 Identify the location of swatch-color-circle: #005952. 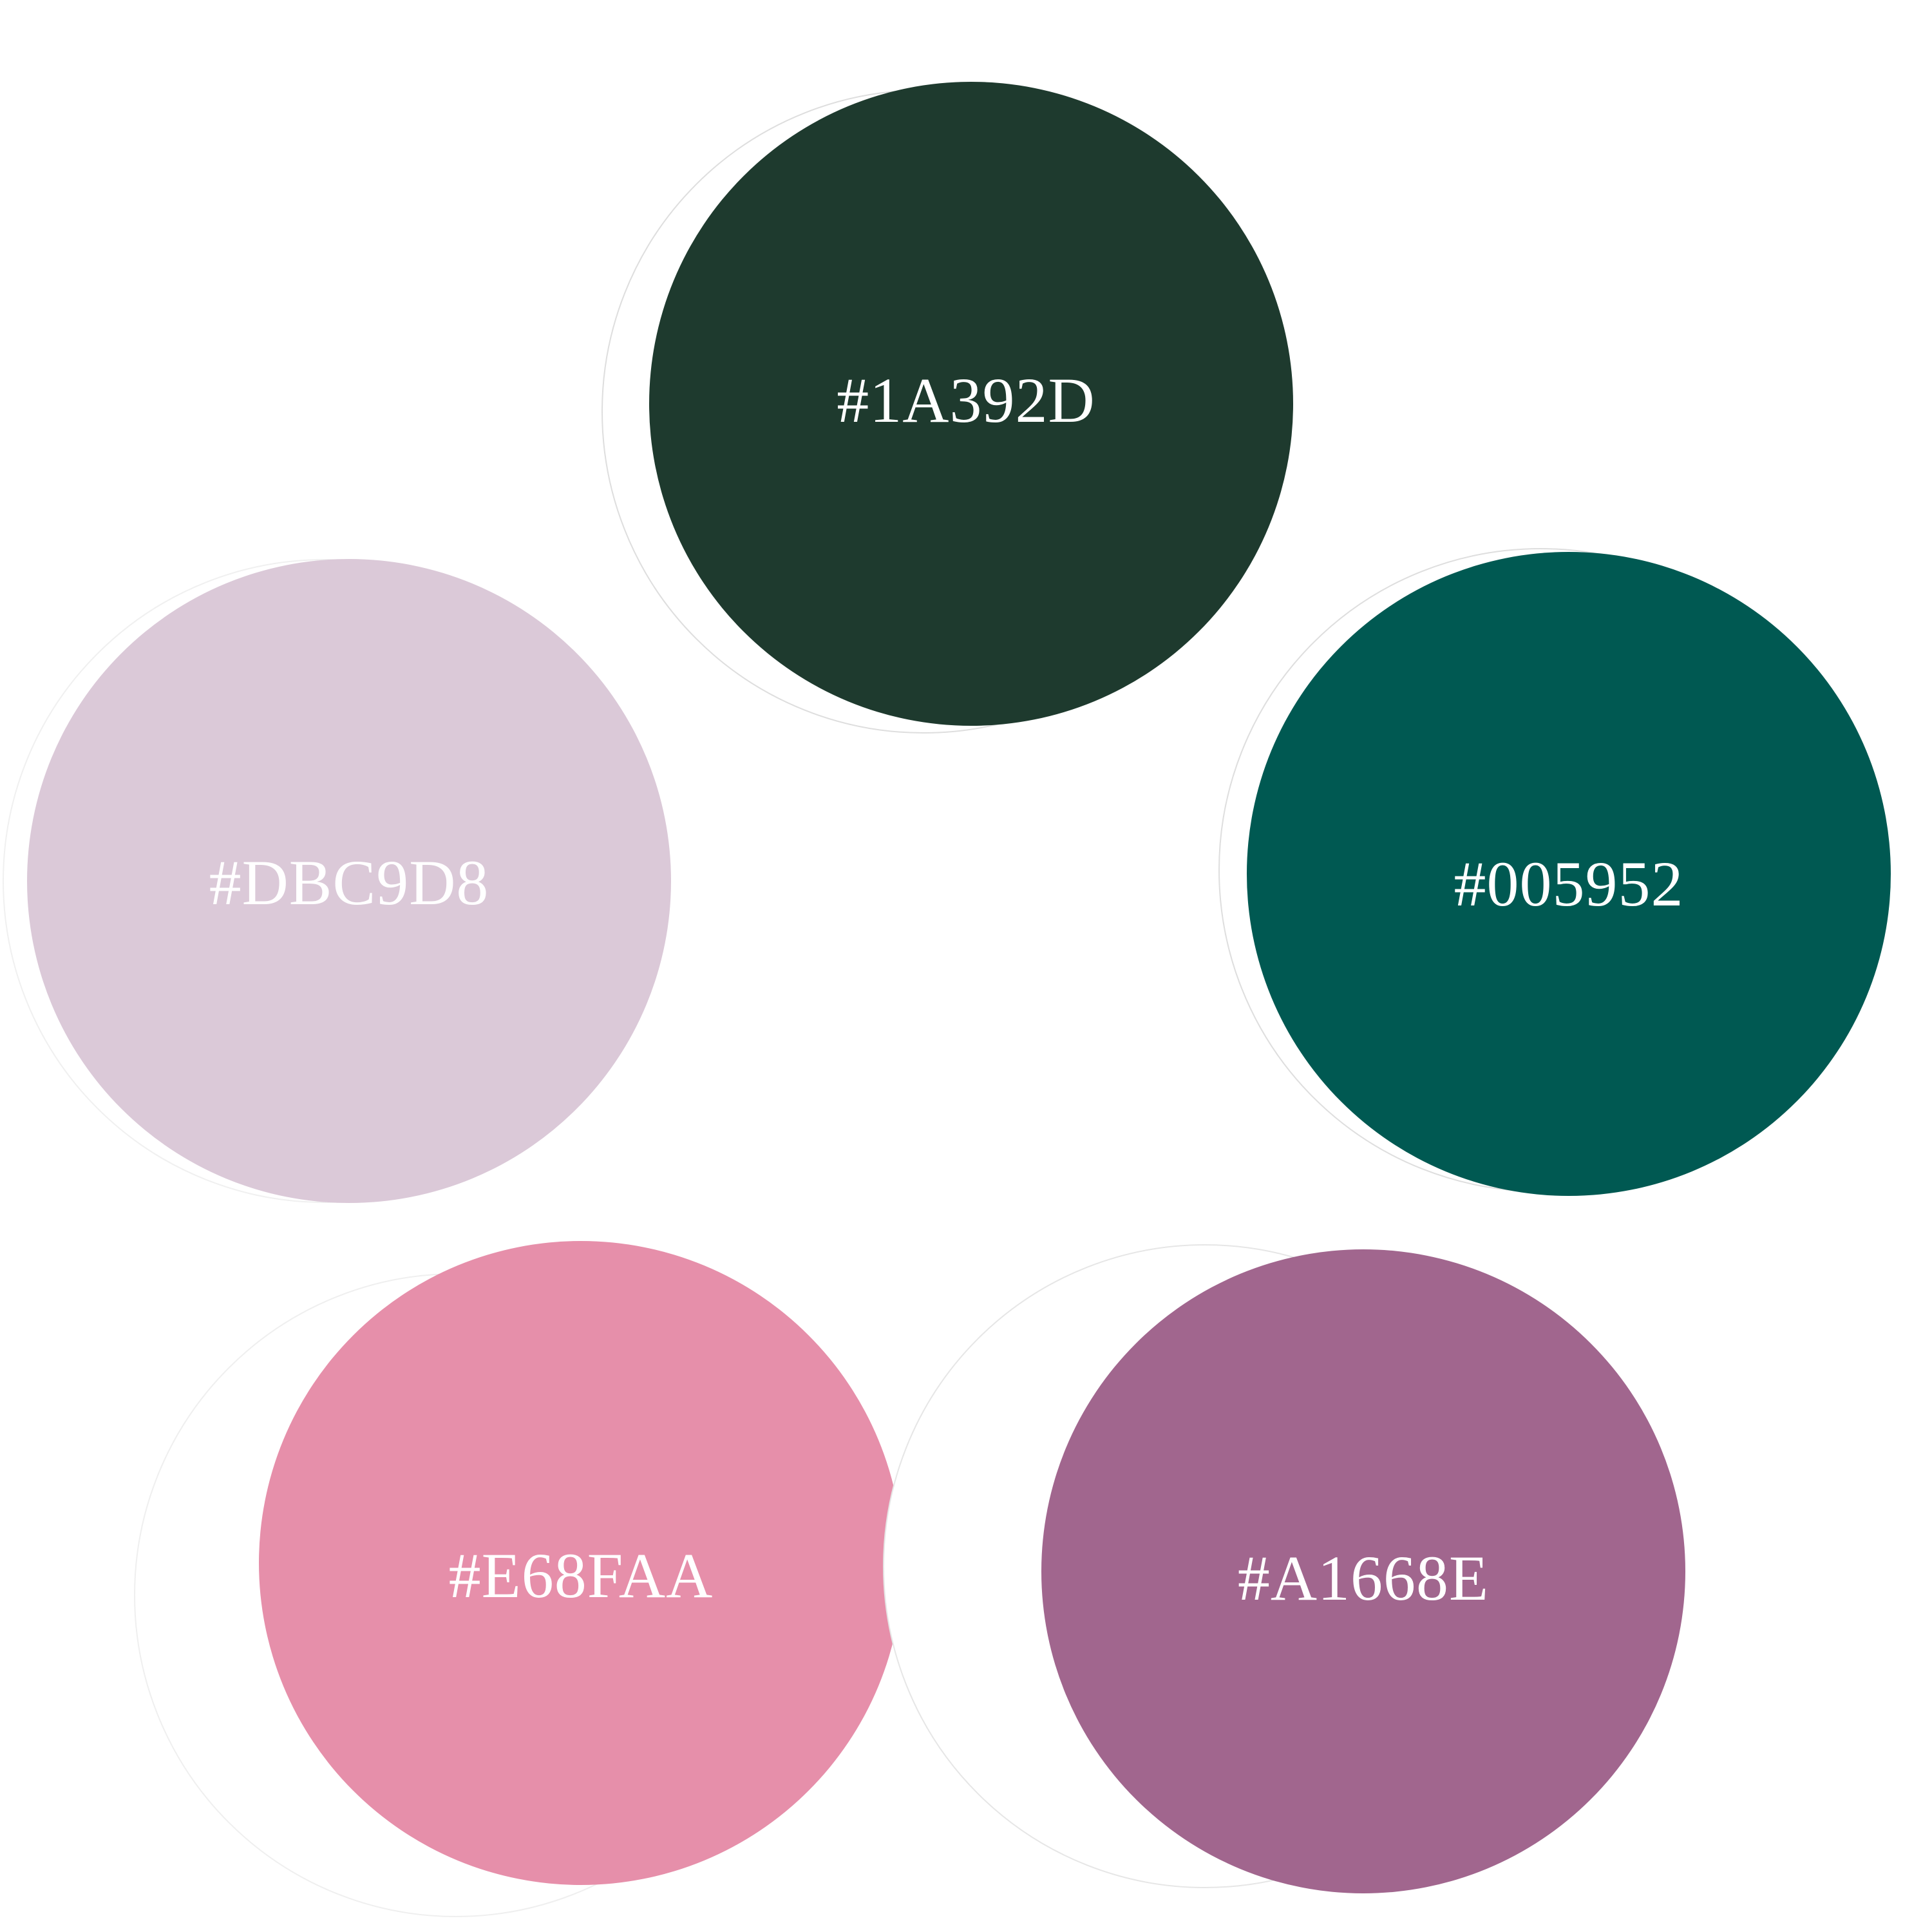
(1569, 874).